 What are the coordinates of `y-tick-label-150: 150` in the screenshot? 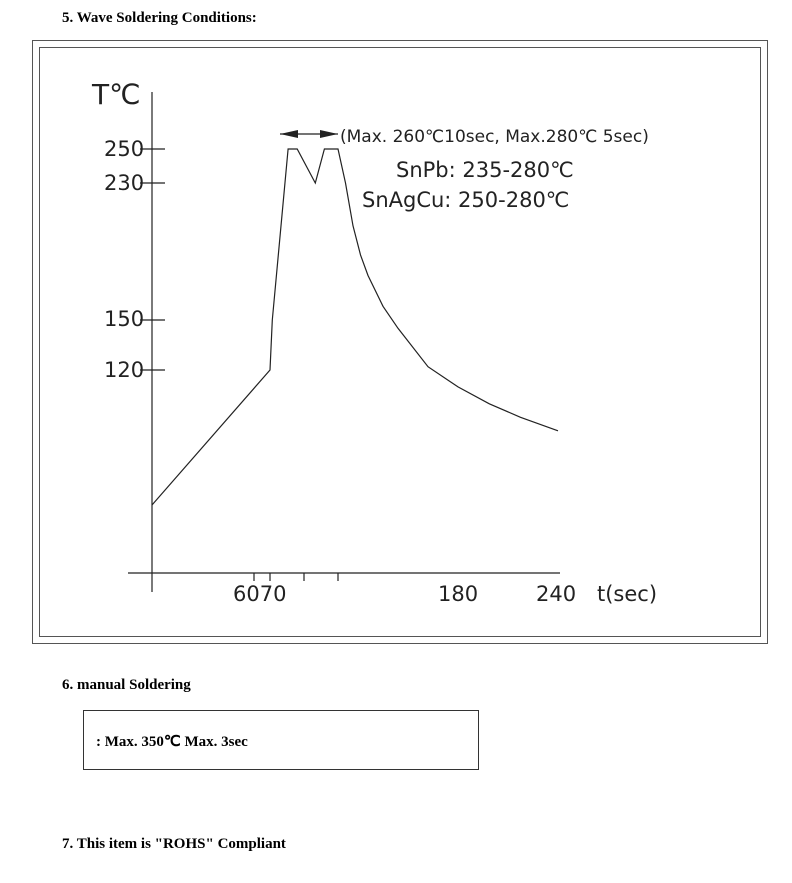 It's located at (124, 319).